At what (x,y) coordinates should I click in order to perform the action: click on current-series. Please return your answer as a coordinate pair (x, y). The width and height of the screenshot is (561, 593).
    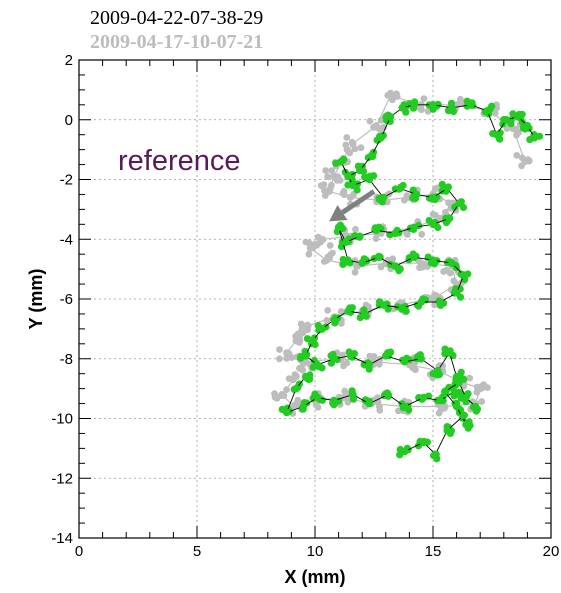
    Looking at the image, I should click on (439, 419).